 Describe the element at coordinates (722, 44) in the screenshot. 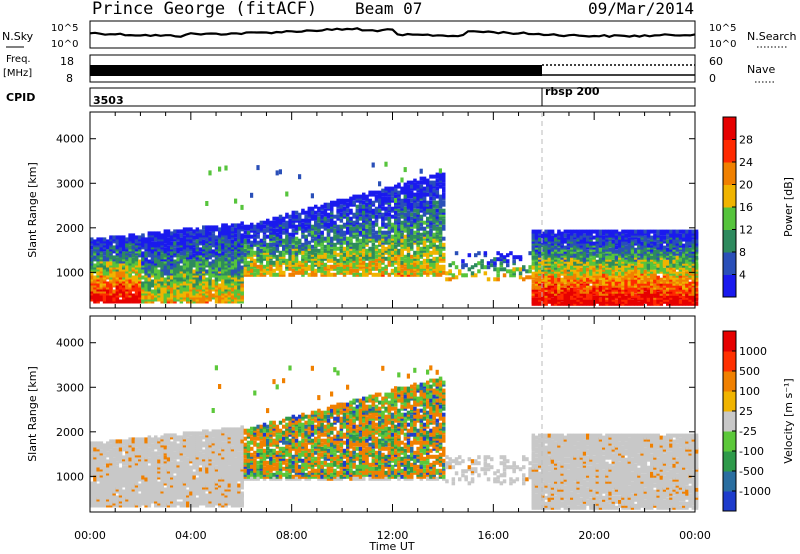

I see `sky-right-tick-bottom: 10^0` at that location.